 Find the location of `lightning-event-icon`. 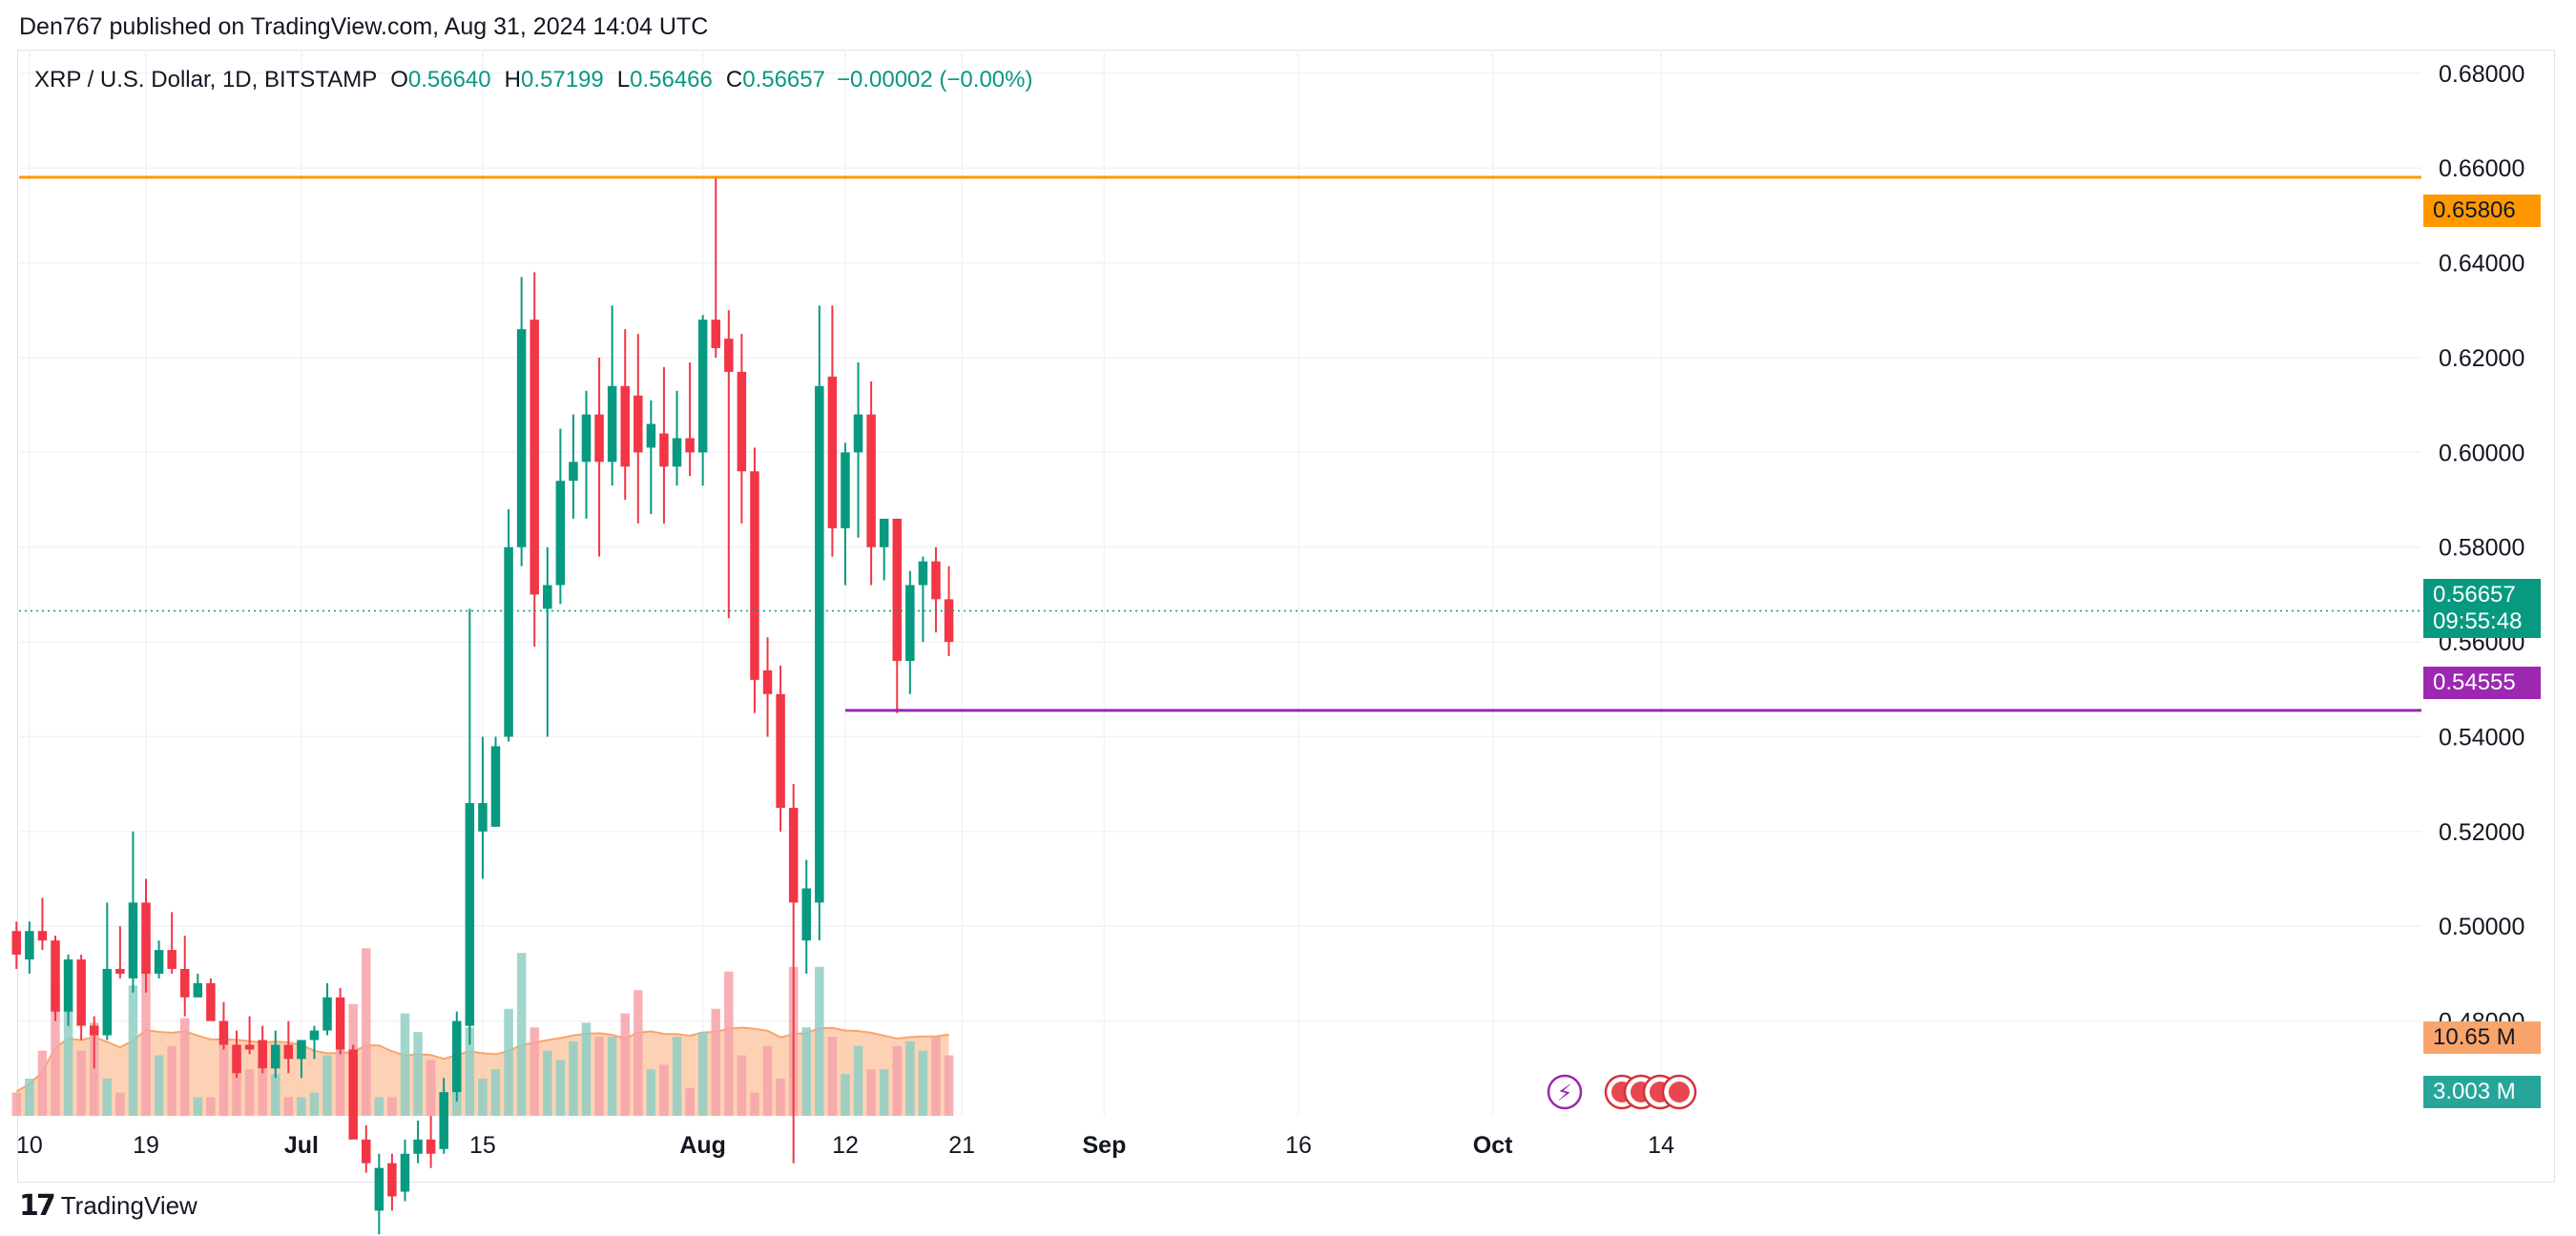

lightning-event-icon is located at coordinates (1565, 1092).